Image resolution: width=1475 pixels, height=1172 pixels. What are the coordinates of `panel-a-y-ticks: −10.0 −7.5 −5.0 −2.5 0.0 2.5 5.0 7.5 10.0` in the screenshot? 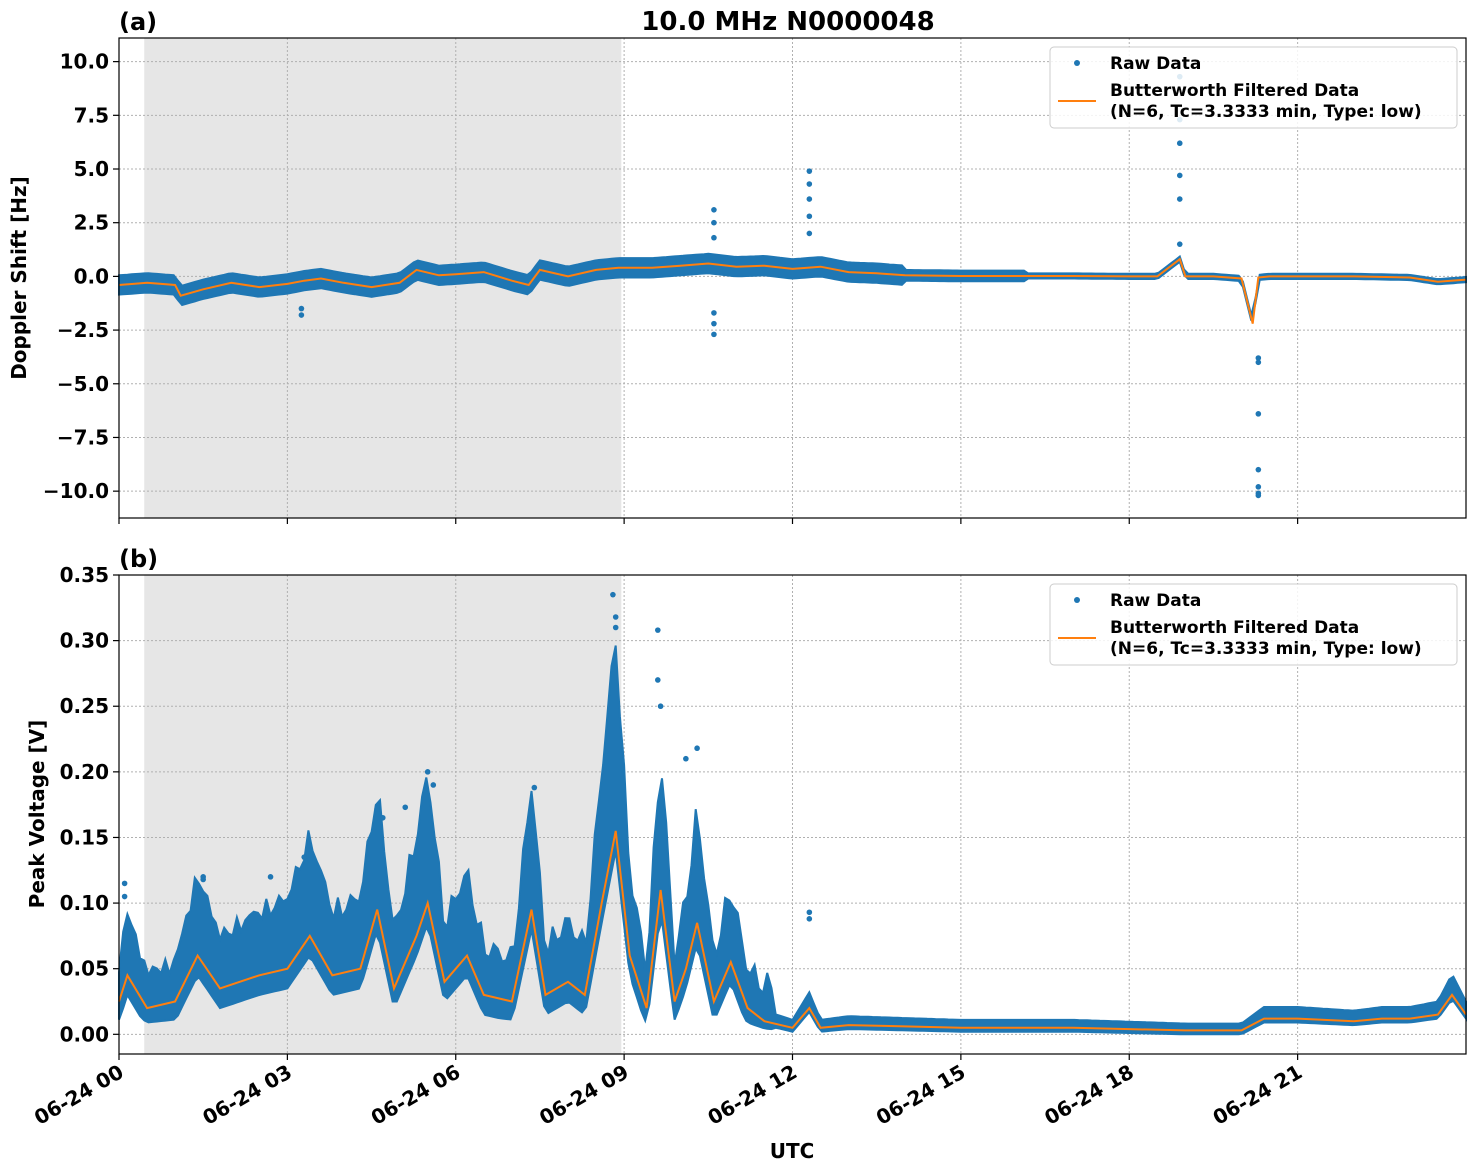 It's located at (81, 276).